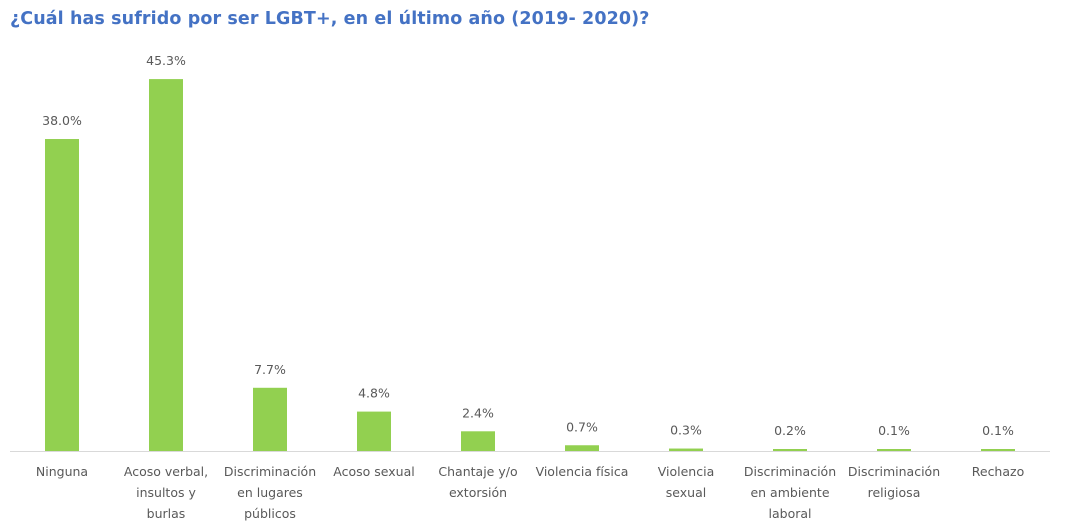  I want to click on data-label-9: 0.1%, so click(998, 430).